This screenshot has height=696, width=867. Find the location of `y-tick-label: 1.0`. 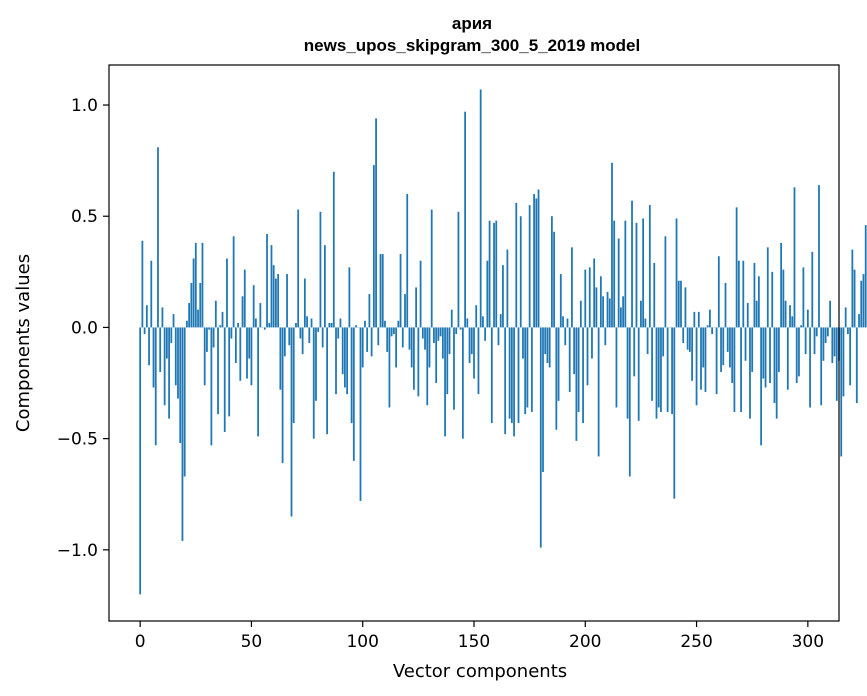

y-tick-label: 1.0 is located at coordinates (84, 106).